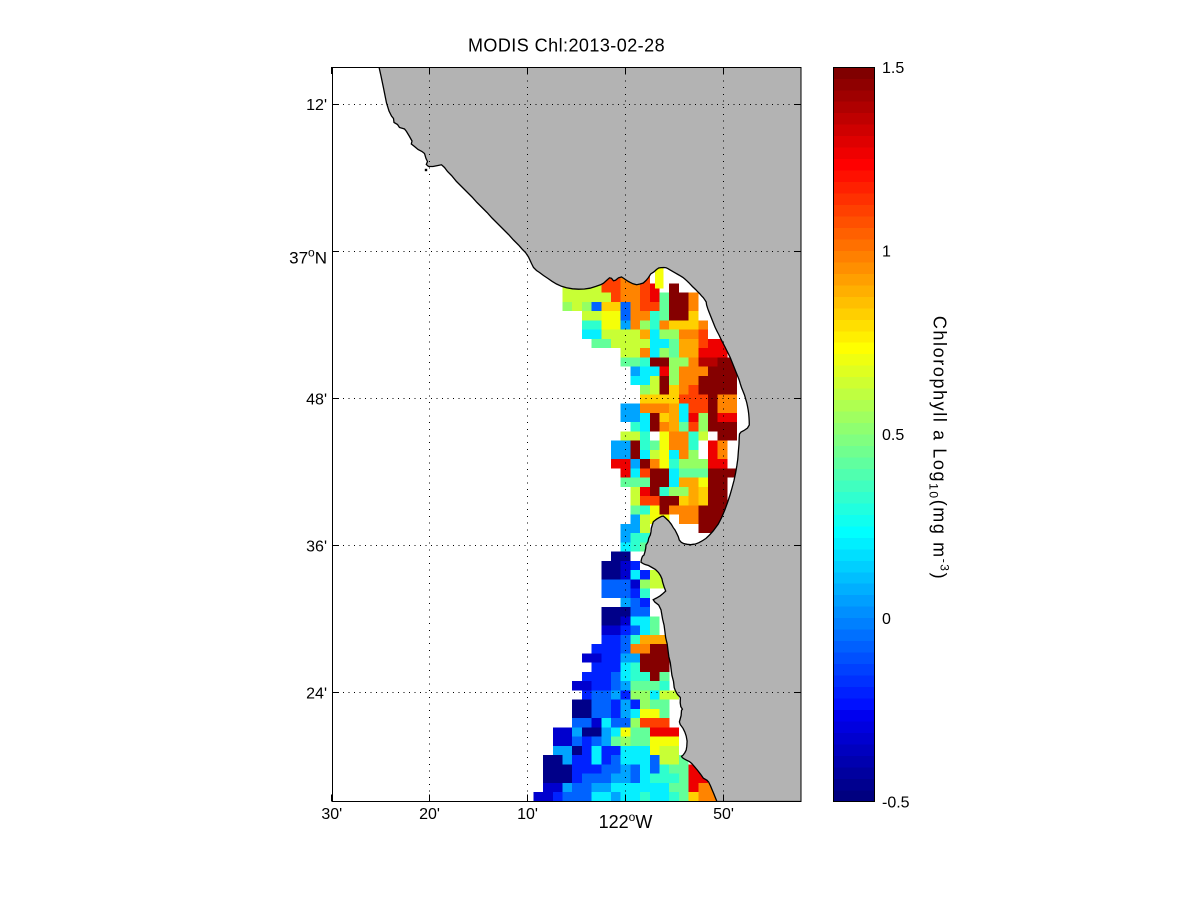 The width and height of the screenshot is (1200, 900). I want to click on svg-text: MODIS Chl:2013-02-28, so click(566, 46).